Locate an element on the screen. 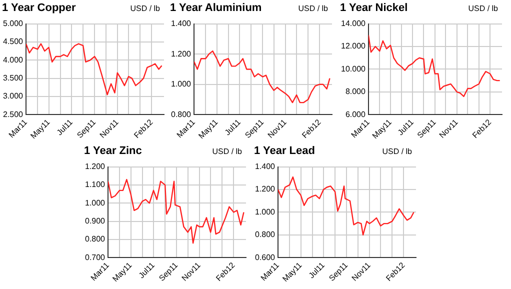 Image resolution: width=511 pixels, height=289 pixels. y-tick-label: 10.000 is located at coordinates (353, 69).